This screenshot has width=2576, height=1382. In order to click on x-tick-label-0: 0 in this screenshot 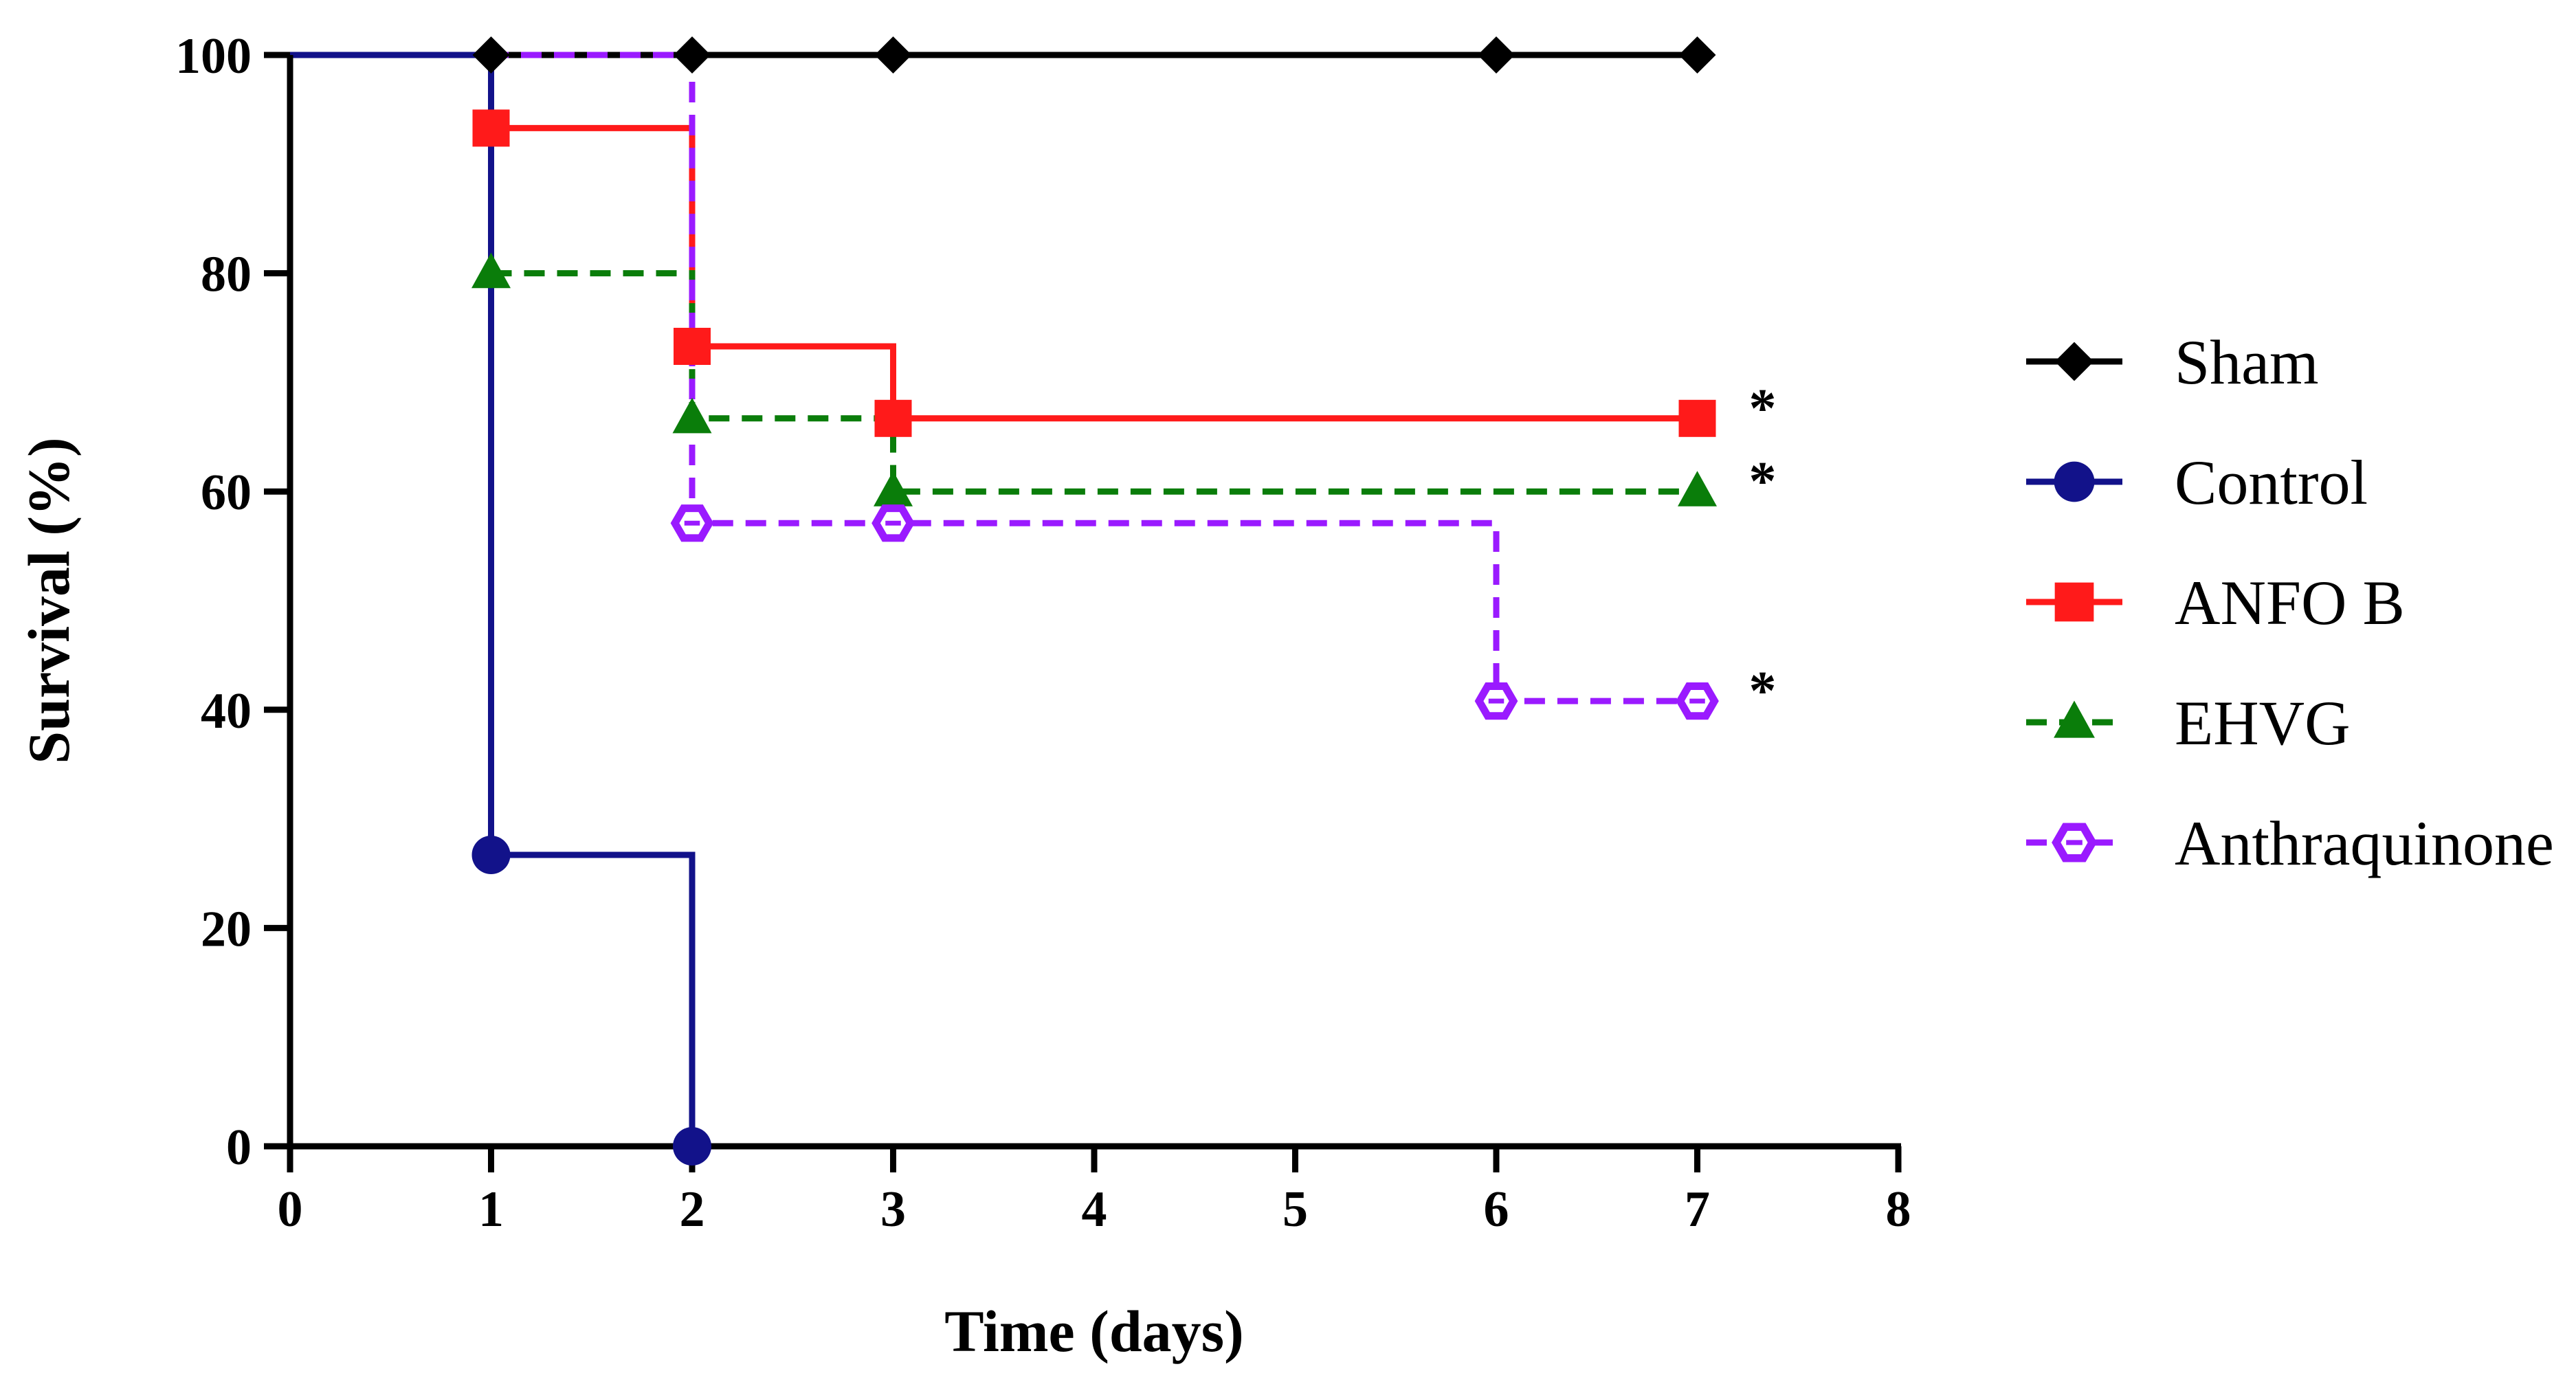, I will do `click(290, 1209)`.